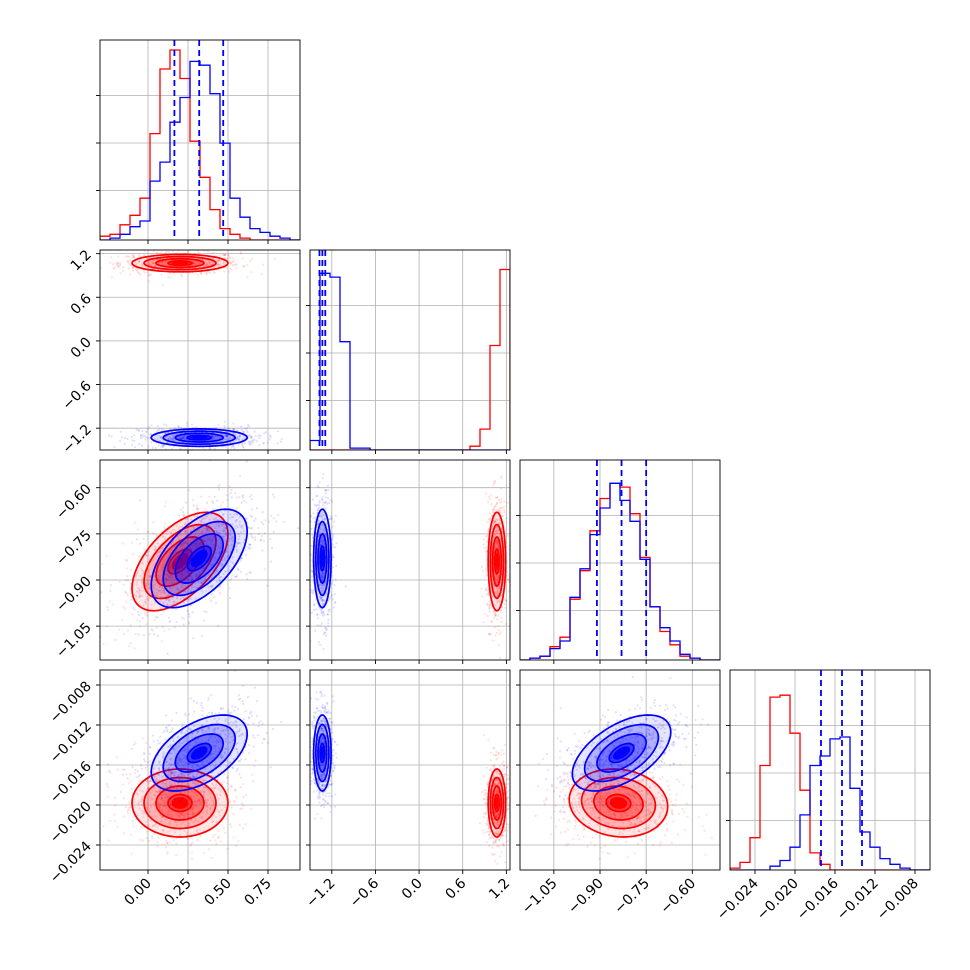 This screenshot has height=970, width=970. Describe the element at coordinates (497, 561) in the screenshot. I see `density-peak-red` at that location.